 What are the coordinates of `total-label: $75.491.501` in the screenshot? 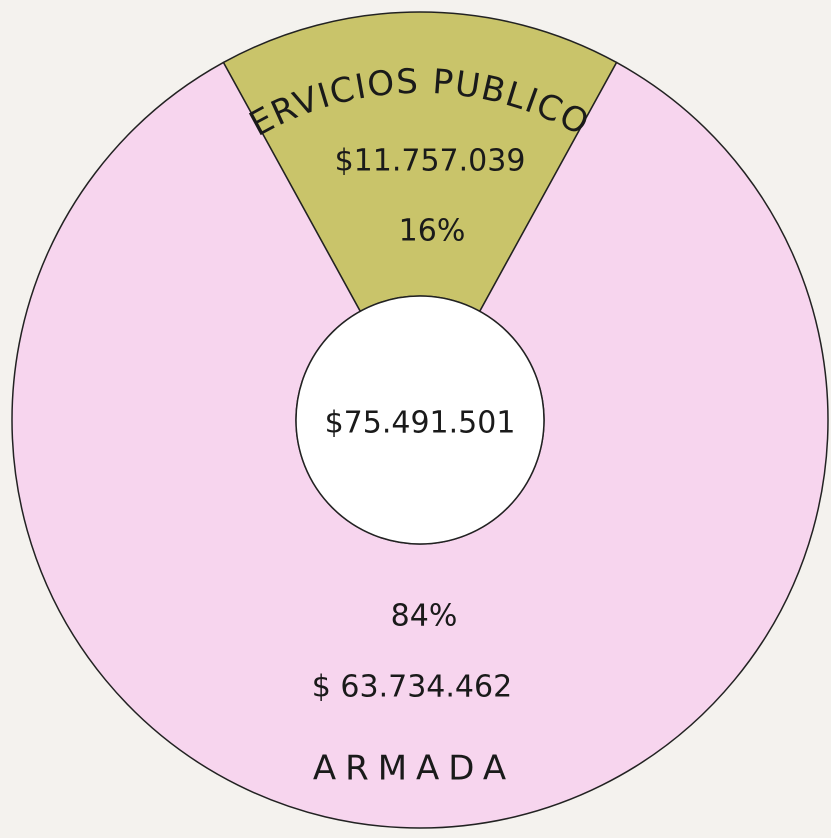 It's located at (420, 423).